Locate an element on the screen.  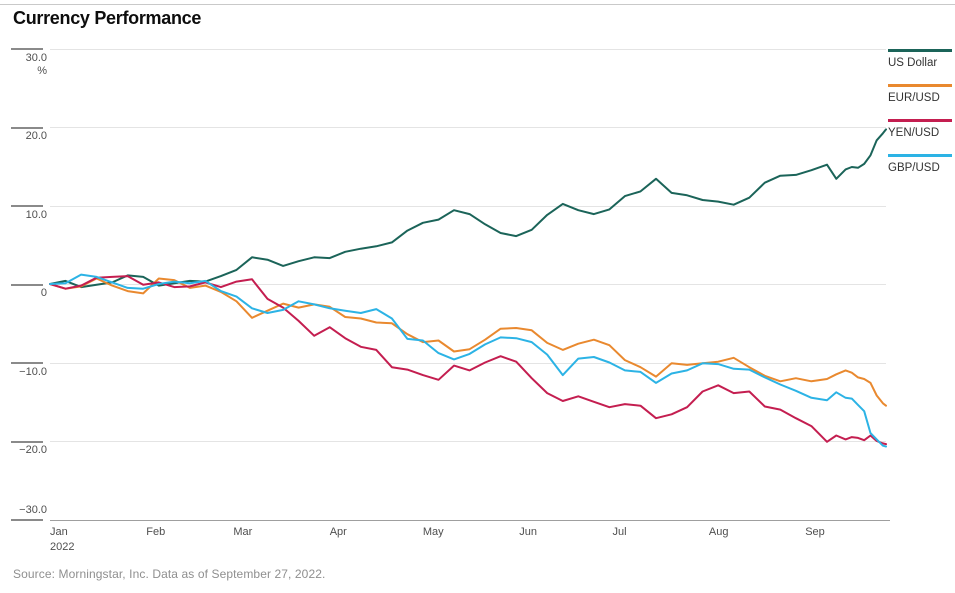
y-axis-label: 30.0 is located at coordinates (36, 57).